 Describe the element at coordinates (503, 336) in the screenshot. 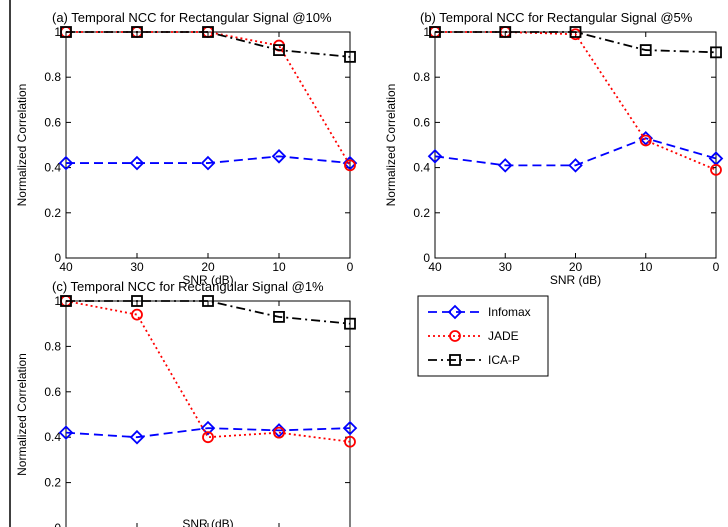

I see `legend-label: JADE` at that location.